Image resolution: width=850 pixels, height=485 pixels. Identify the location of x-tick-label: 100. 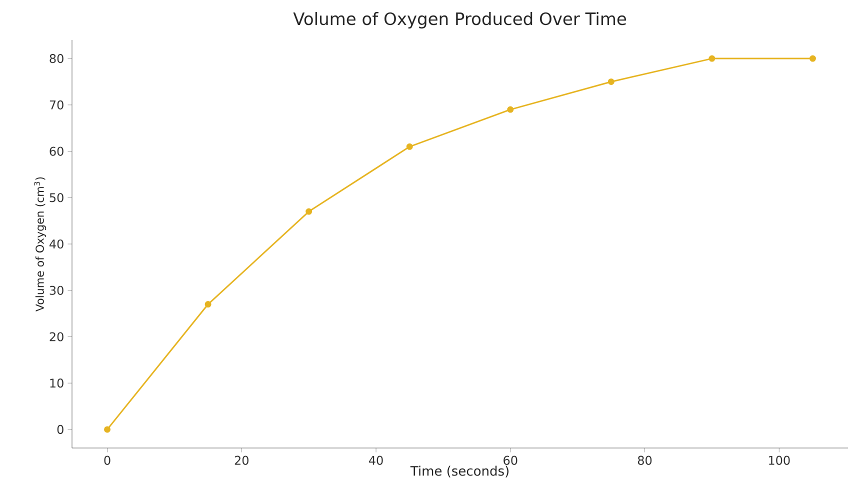
(779, 460).